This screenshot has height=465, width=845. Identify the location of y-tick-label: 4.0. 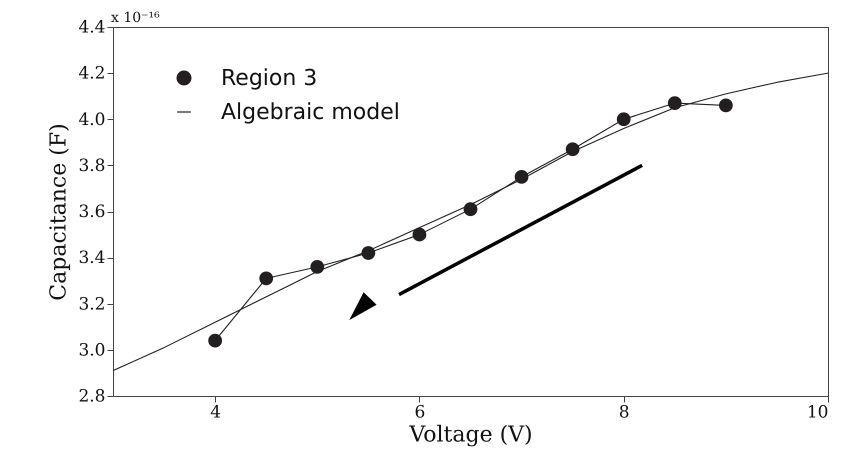
(92, 120).